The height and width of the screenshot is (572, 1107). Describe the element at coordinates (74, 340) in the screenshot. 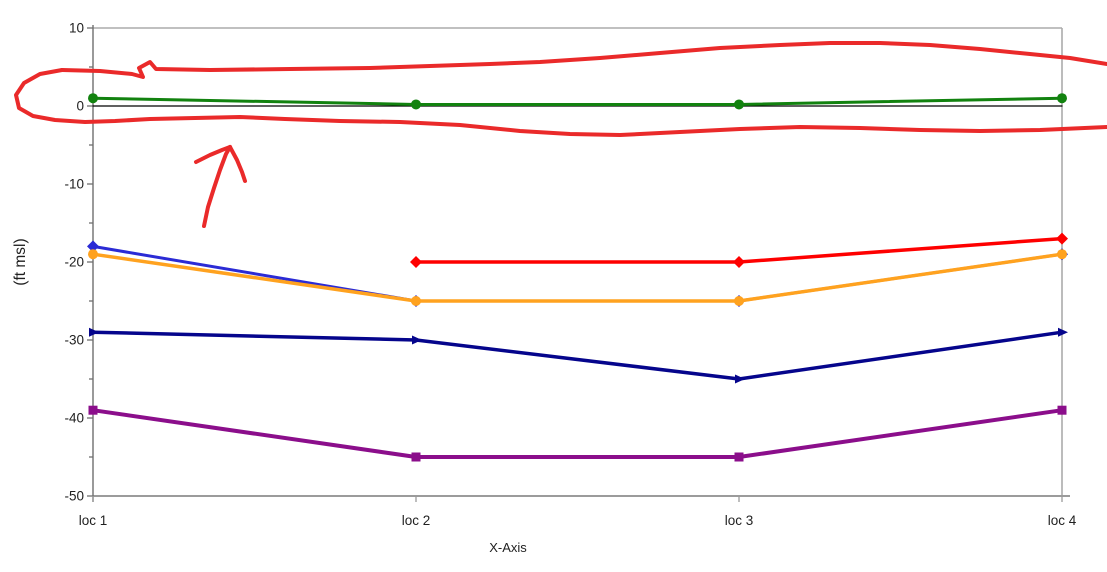

I see `y-tick-label: -30` at that location.